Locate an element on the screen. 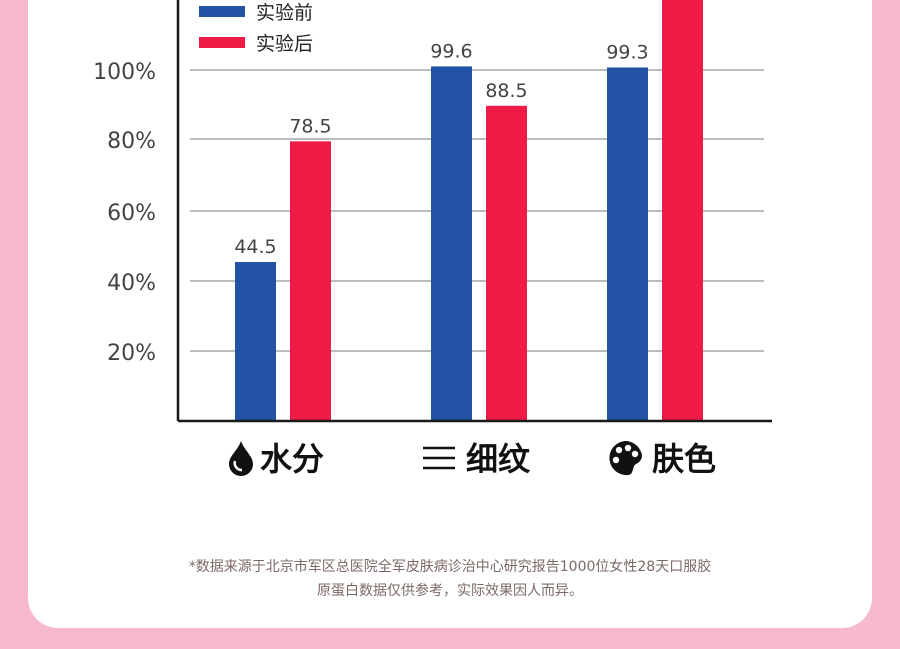 This screenshot has height=649, width=900. category-label: 肤色 is located at coordinates (684, 459).